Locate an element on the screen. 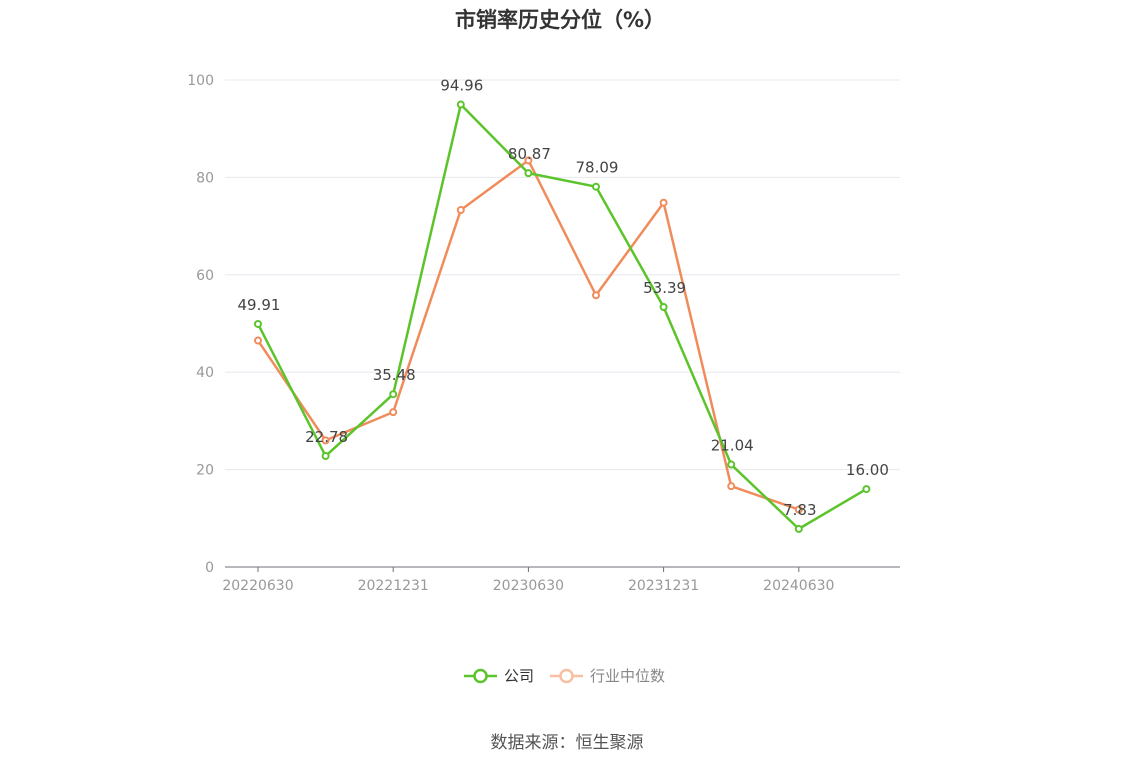 The image size is (1134, 766). data-label: 22.78 is located at coordinates (326, 437).